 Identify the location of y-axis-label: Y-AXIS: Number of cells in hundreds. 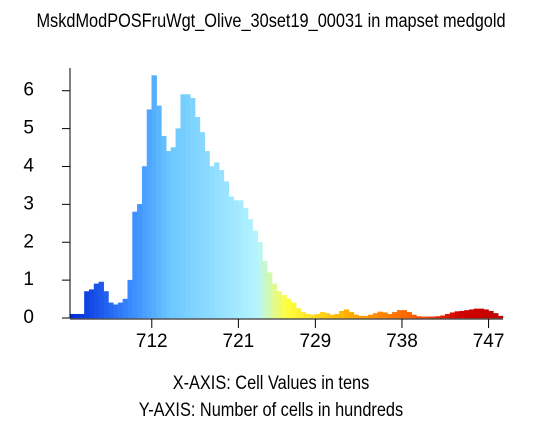
(271, 409).